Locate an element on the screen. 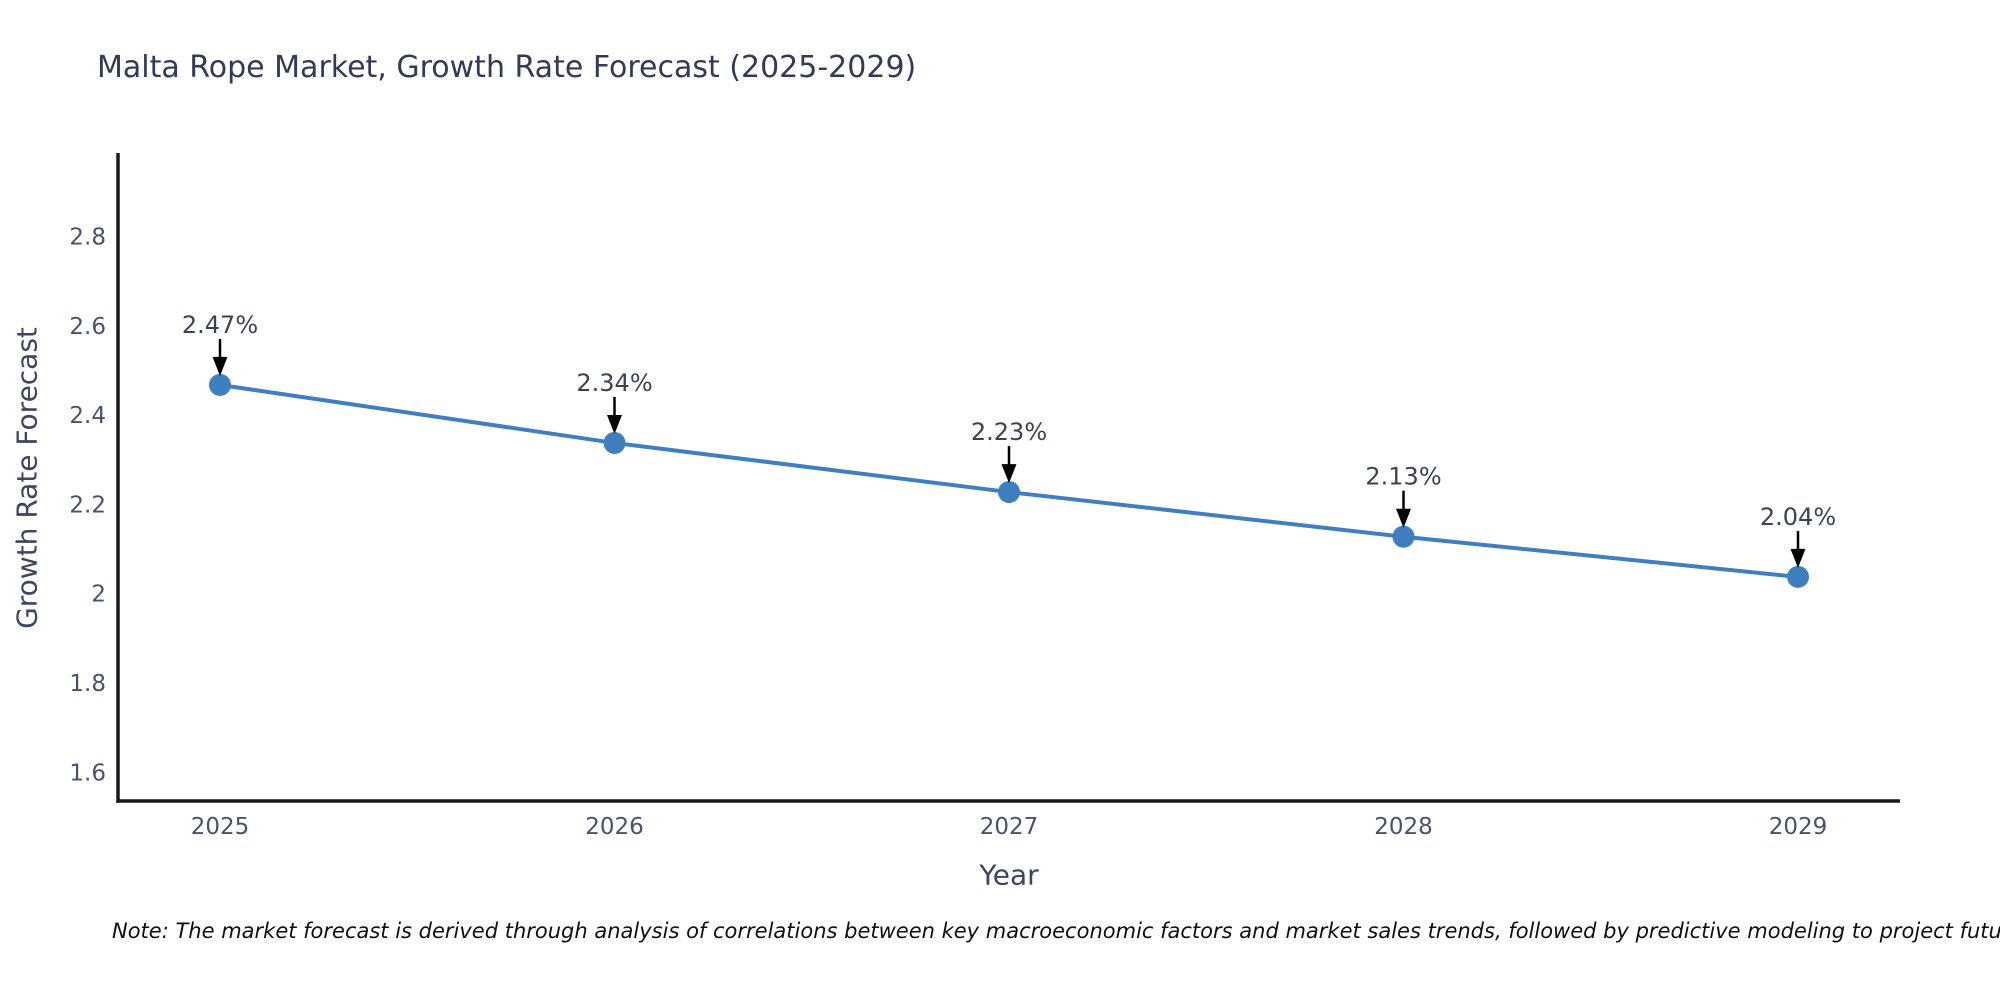 The width and height of the screenshot is (2000, 1000). data-point-label: 2.04% is located at coordinates (1798, 517).